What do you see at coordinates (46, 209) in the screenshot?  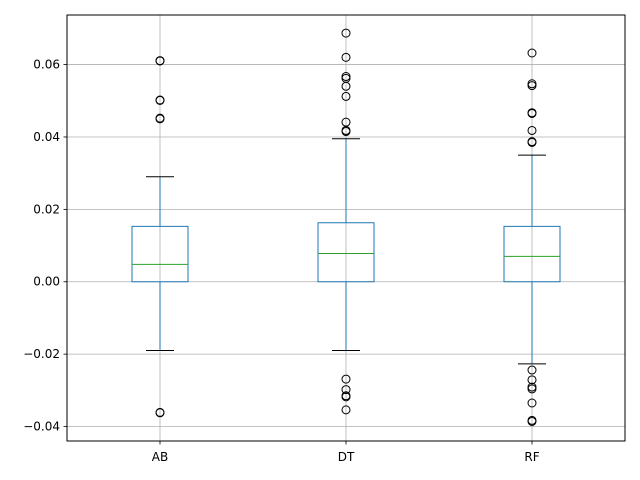 I see `y-tick-label: 0.02` at bounding box center [46, 209].